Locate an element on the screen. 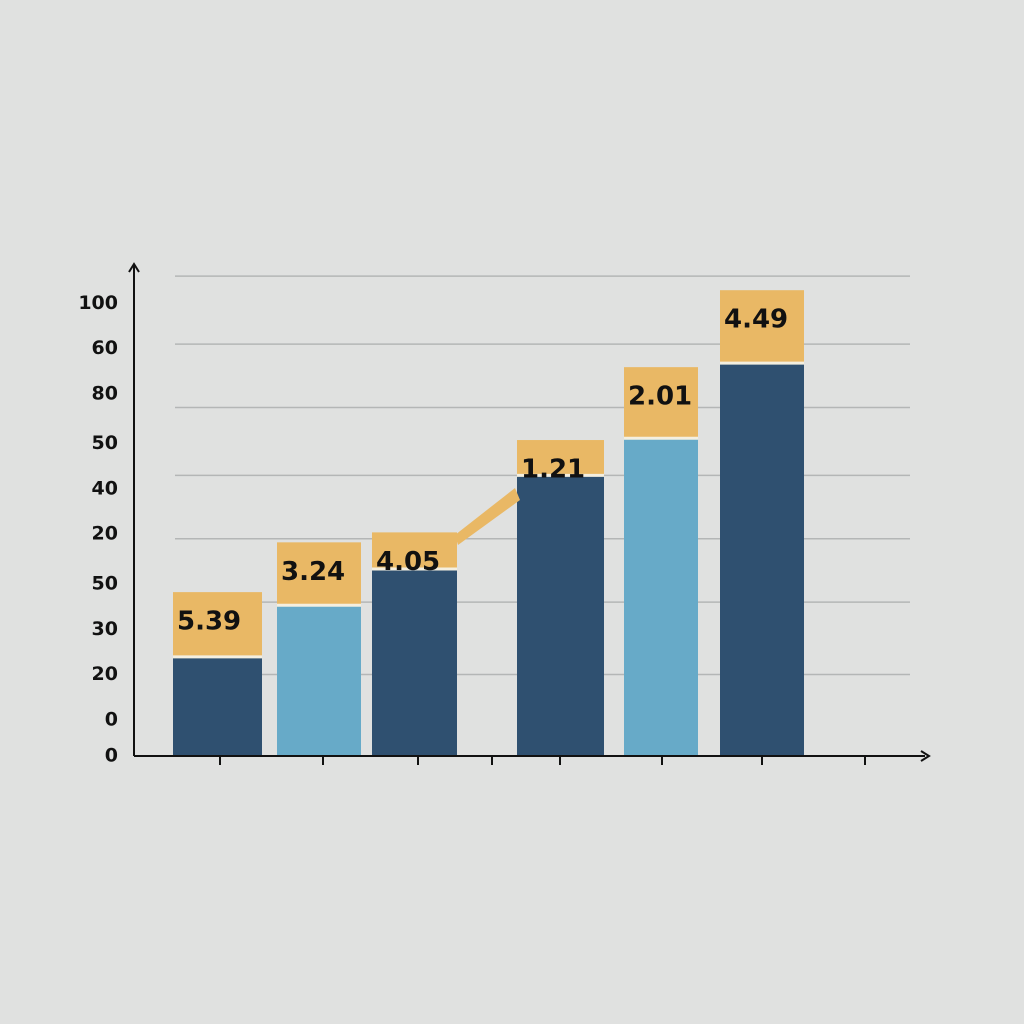 Image resolution: width=1024 pixels, height=1024 pixels. y-tick-label: 60 is located at coordinates (105, 348).